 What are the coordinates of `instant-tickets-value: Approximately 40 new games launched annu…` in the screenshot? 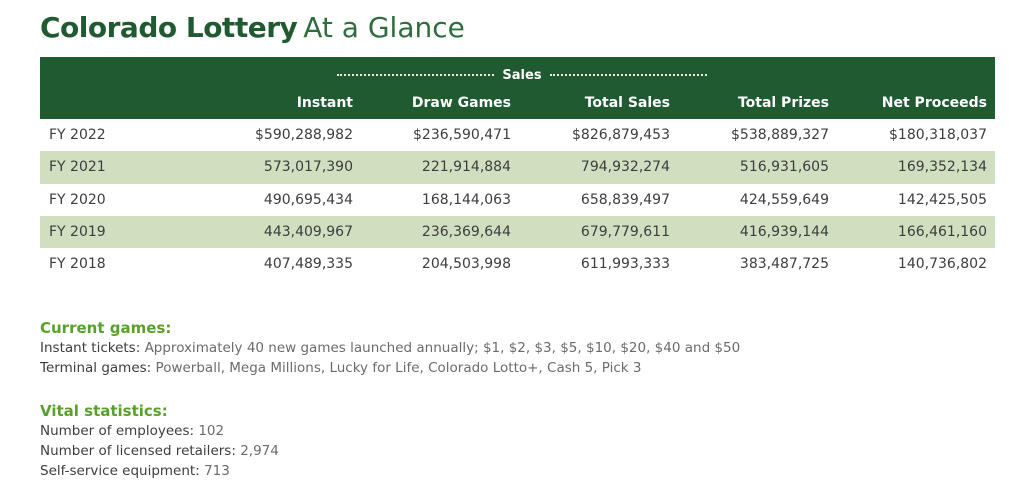 It's located at (442, 348).